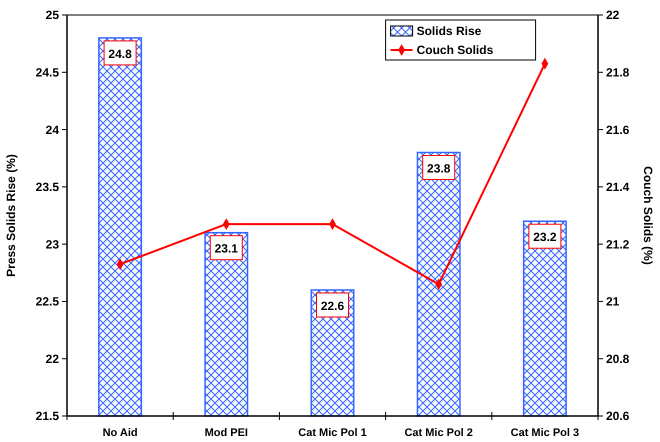  I want to click on y-tick-label: 21.5, so click(48, 416).